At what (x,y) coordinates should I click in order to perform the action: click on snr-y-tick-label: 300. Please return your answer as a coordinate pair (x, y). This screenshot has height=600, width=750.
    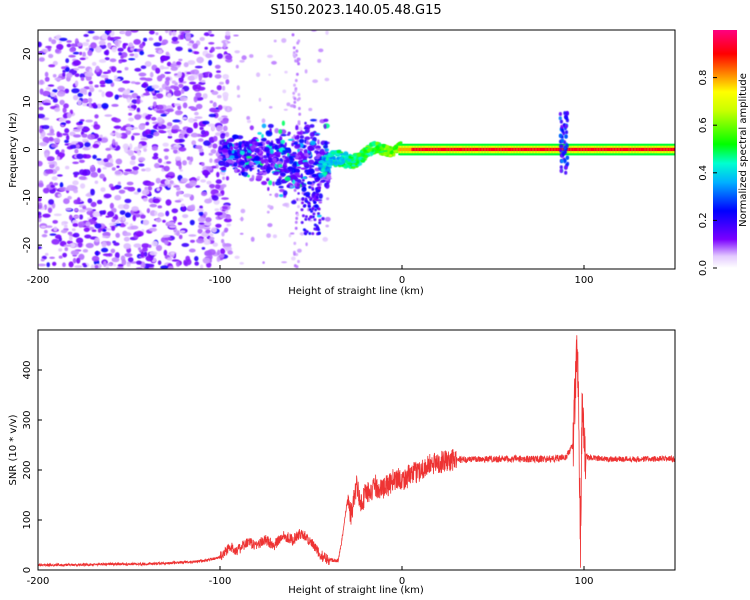
    Looking at the image, I should click on (27, 419).